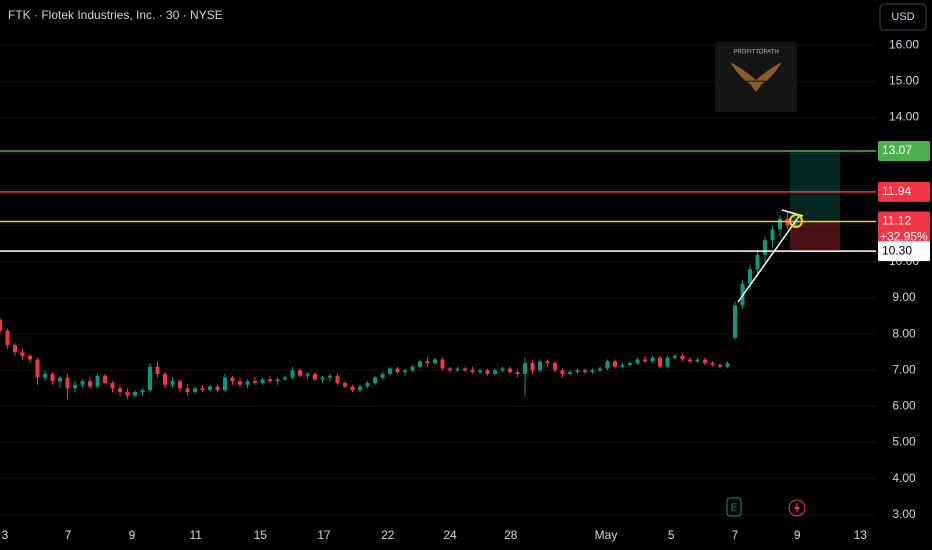  What do you see at coordinates (132, 535) in the screenshot?
I see `x-tick-label: 9` at bounding box center [132, 535].